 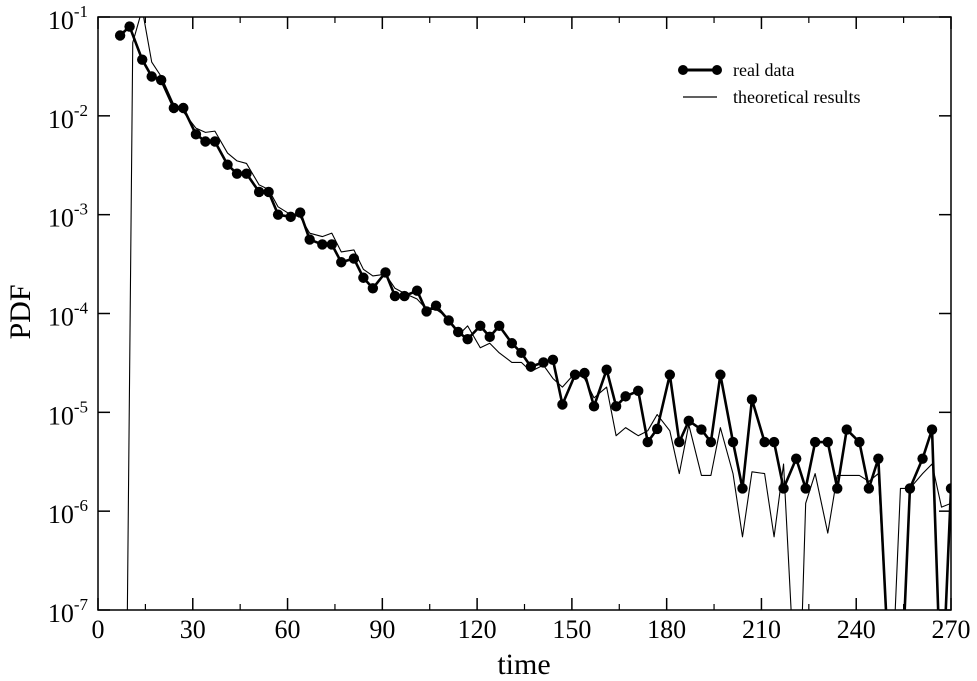 What do you see at coordinates (193, 629) in the screenshot?
I see `x-tick-label: 30` at bounding box center [193, 629].